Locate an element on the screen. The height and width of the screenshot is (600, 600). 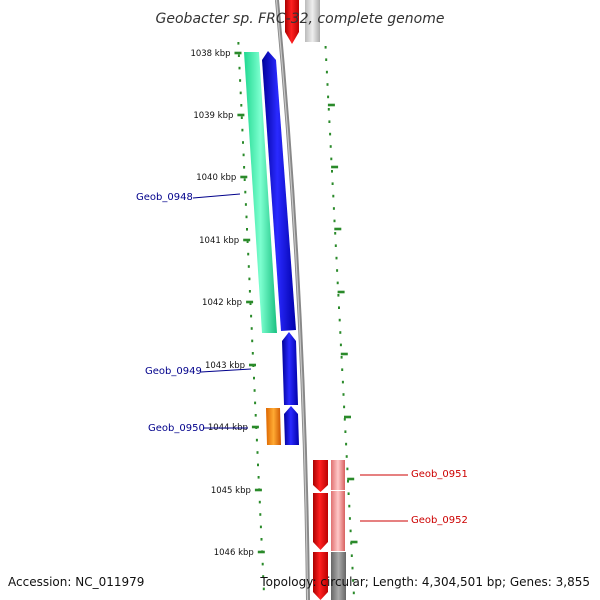
tick-label: 1041 kbp is located at coordinates (219, 241).